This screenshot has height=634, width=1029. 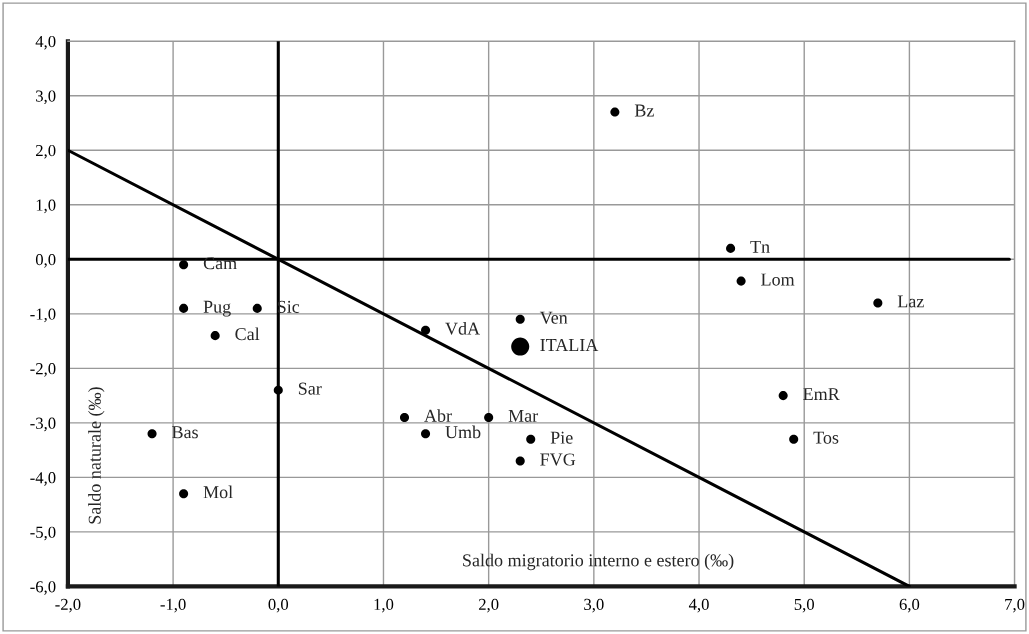 I want to click on annotation: Pie, so click(x=561, y=437).